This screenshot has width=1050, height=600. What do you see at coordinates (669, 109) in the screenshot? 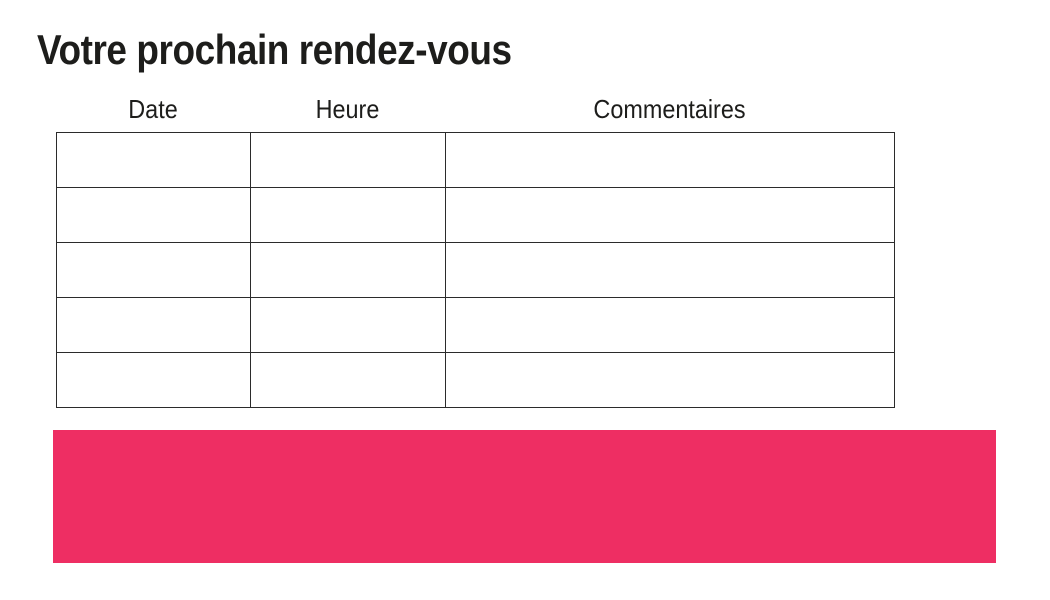
I see `column-header-commentaires: Commentaires` at bounding box center [669, 109].